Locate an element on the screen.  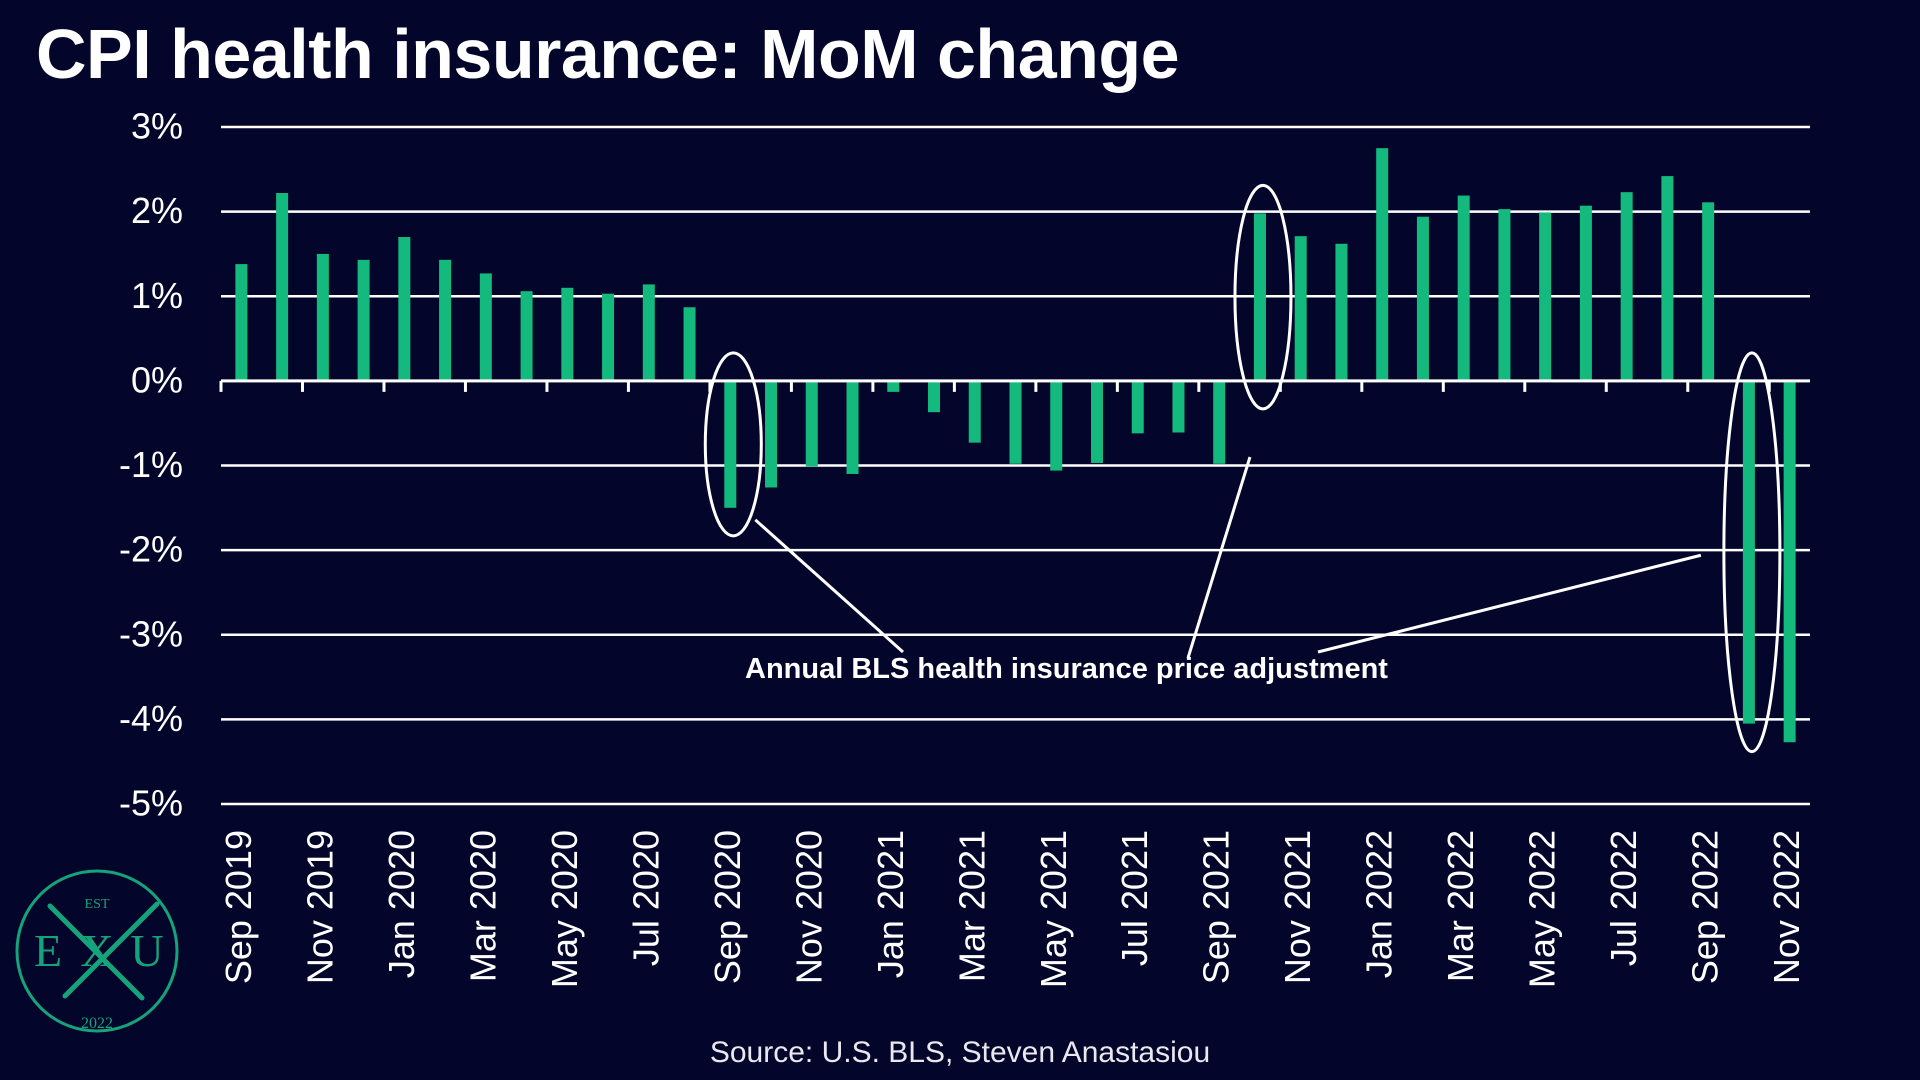
logo-year: 2022 is located at coordinates (97, 1023).